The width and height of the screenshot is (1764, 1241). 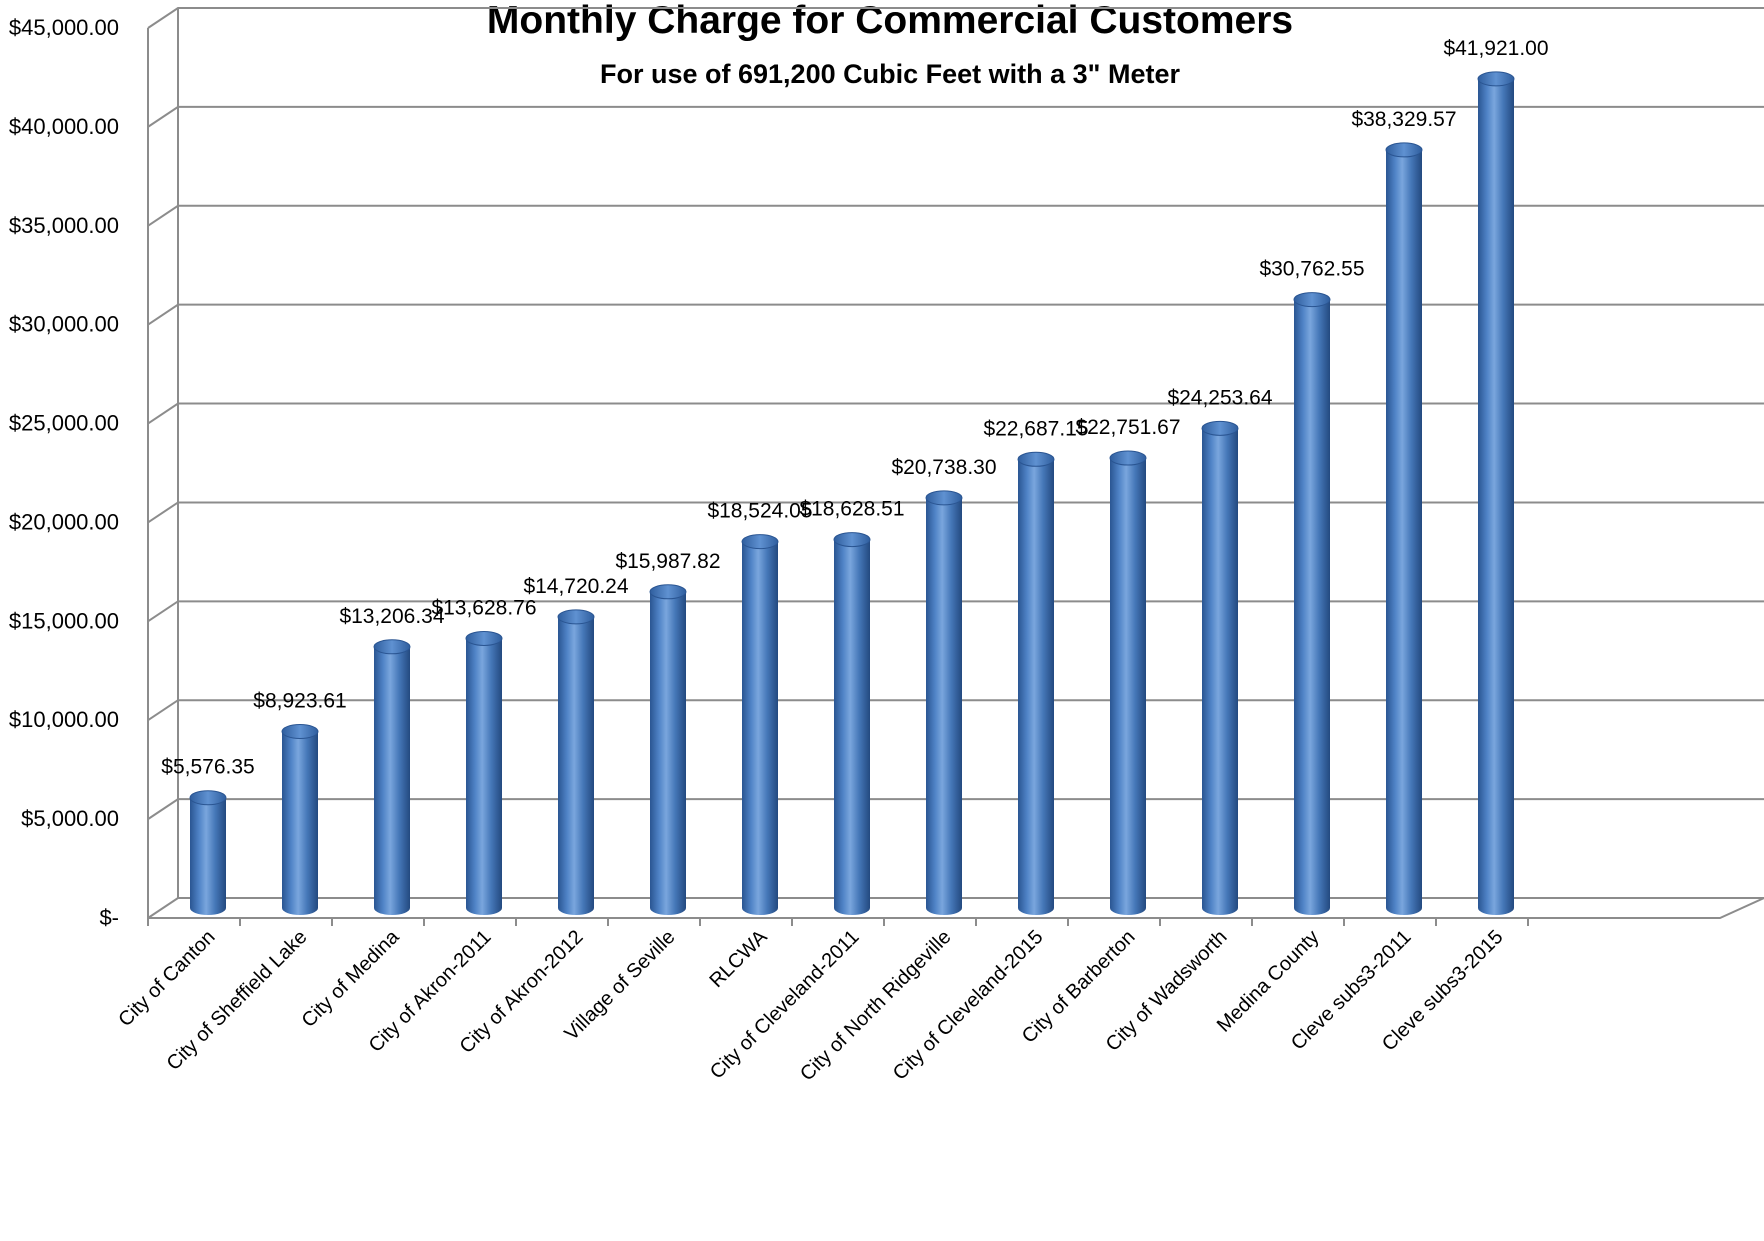 I want to click on x-tick-label: City of Cleveland-2015, so click(x=968, y=1005).